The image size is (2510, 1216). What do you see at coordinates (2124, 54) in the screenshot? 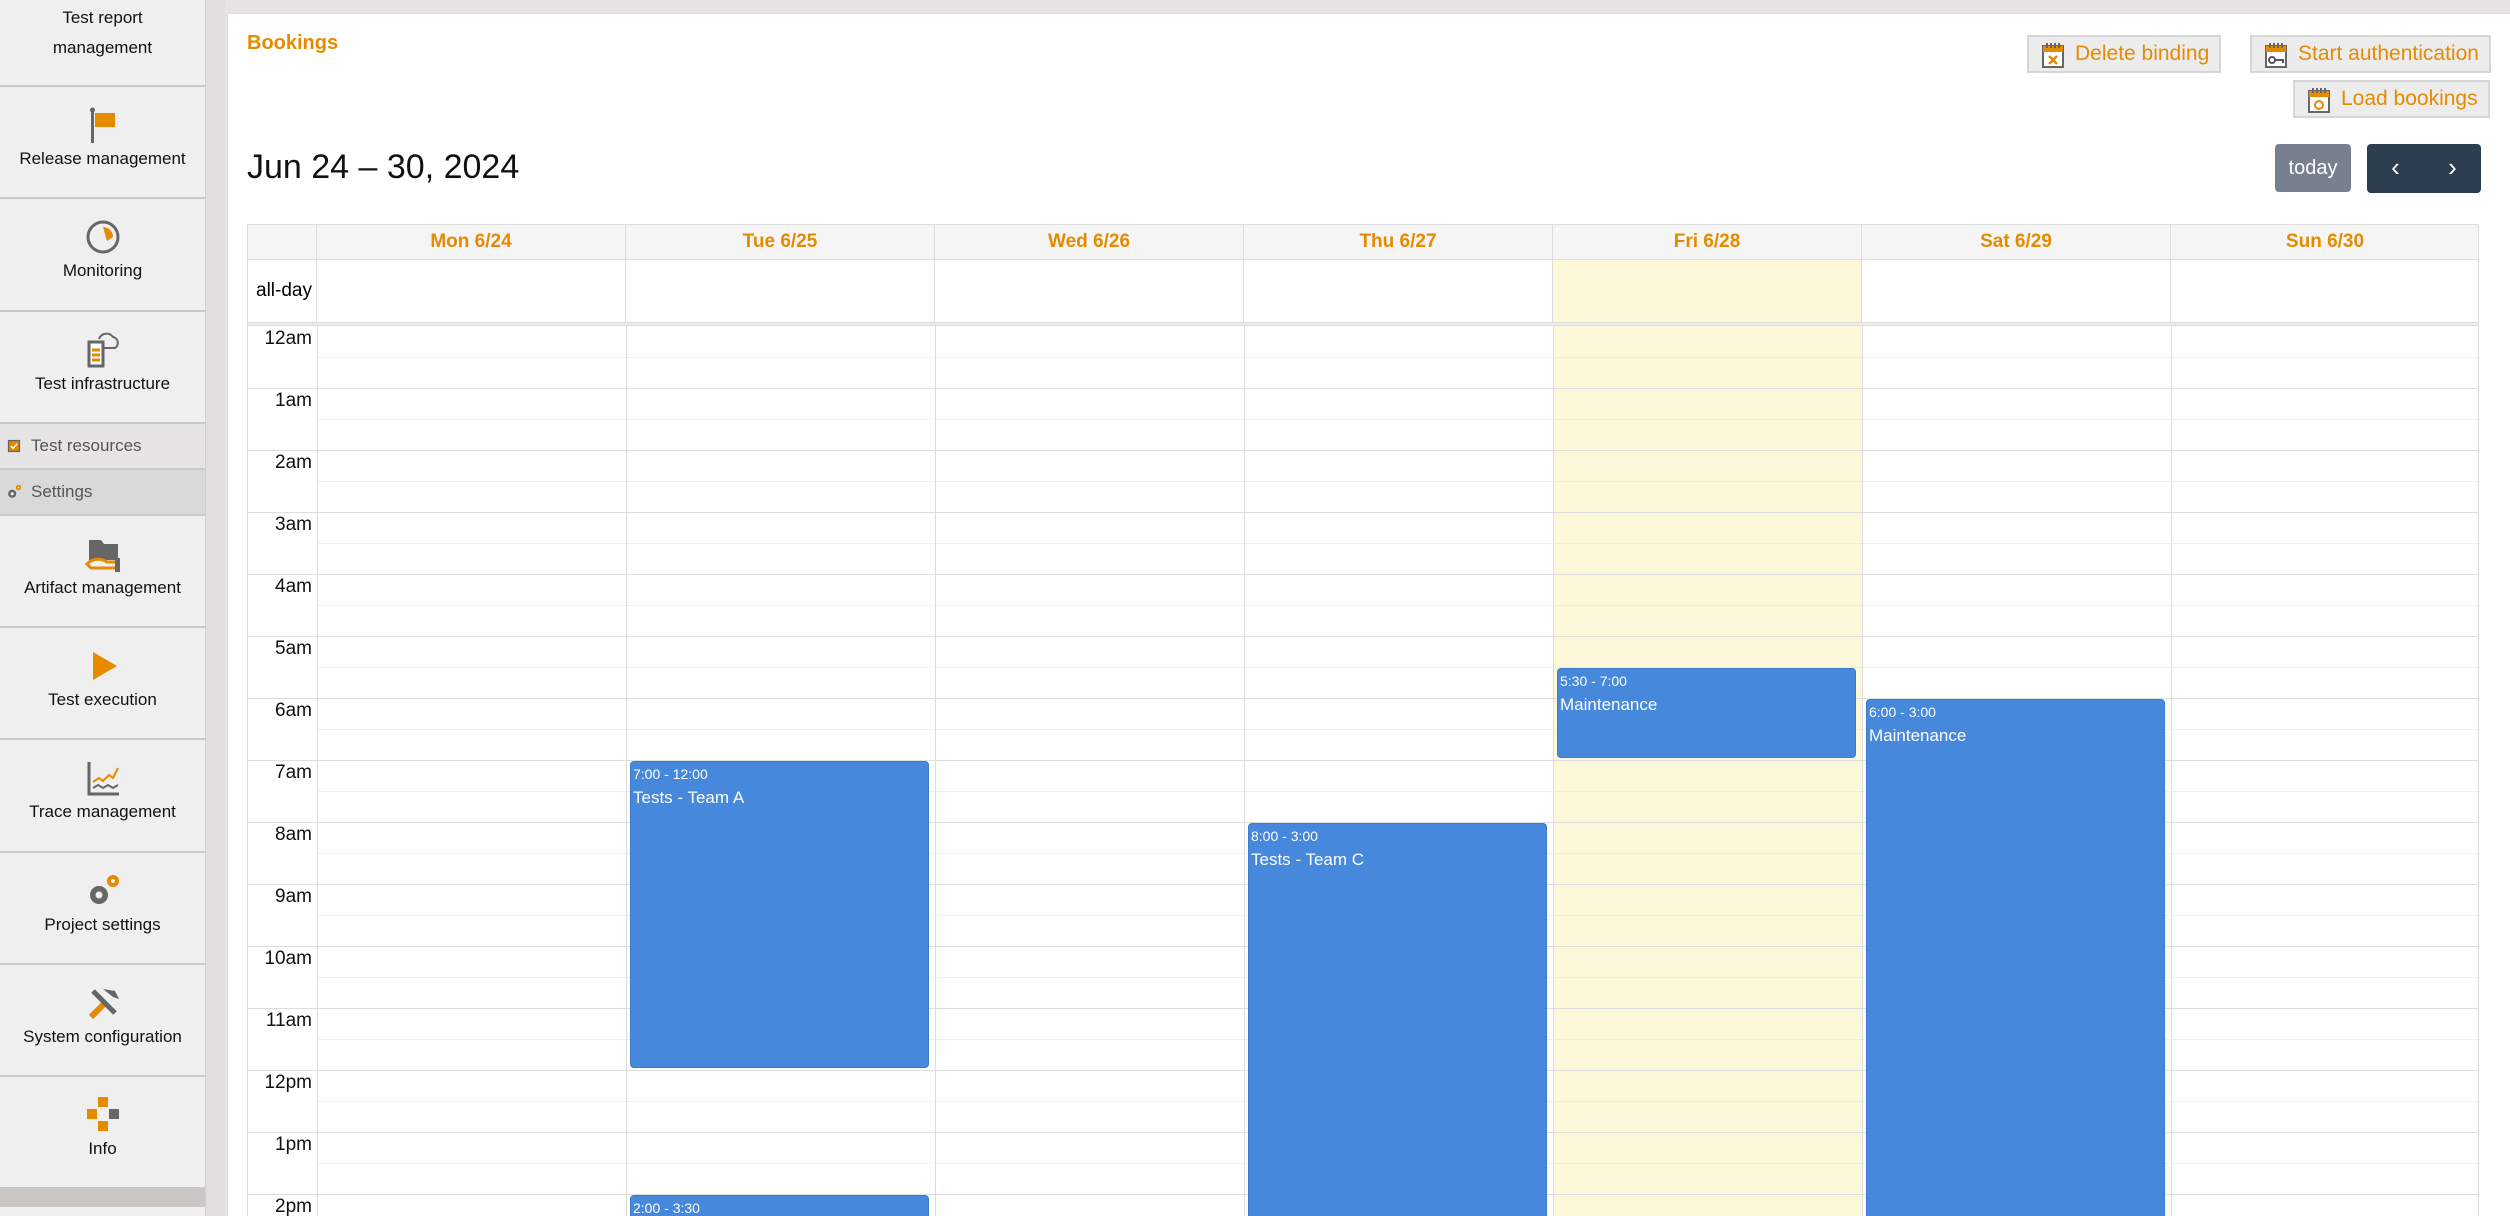
I see `delete-binding-button: Delete binding` at bounding box center [2124, 54].